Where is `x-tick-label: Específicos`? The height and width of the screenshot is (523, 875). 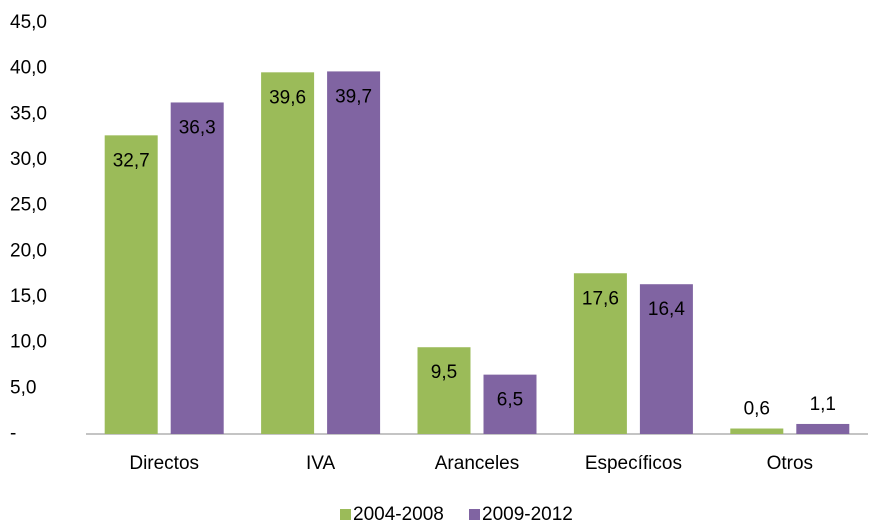
x-tick-label: Específicos is located at coordinates (633, 463).